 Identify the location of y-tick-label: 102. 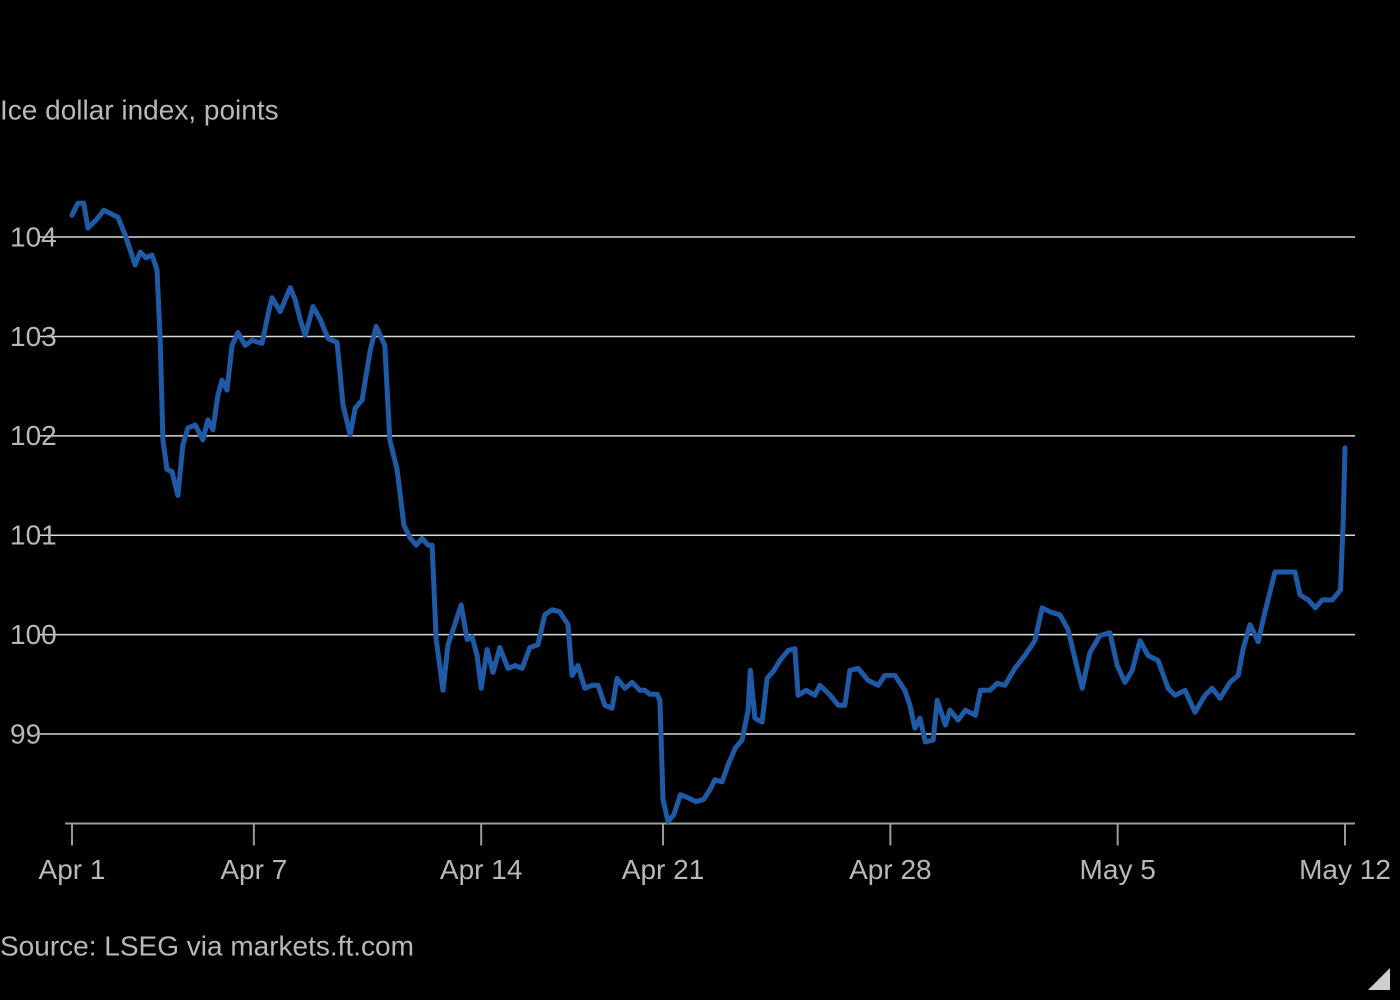
(33, 435).